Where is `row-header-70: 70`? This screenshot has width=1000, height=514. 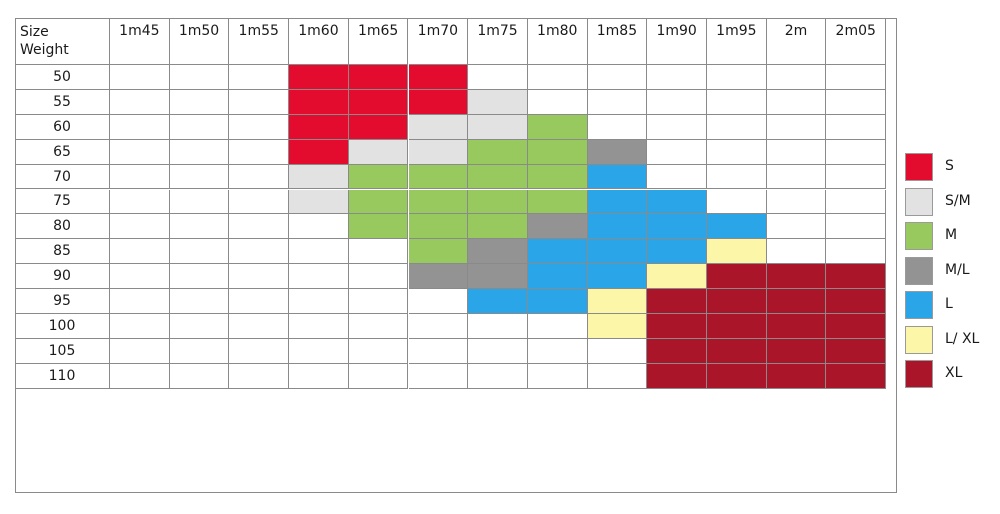
row-header-70: 70 is located at coordinates (62, 177).